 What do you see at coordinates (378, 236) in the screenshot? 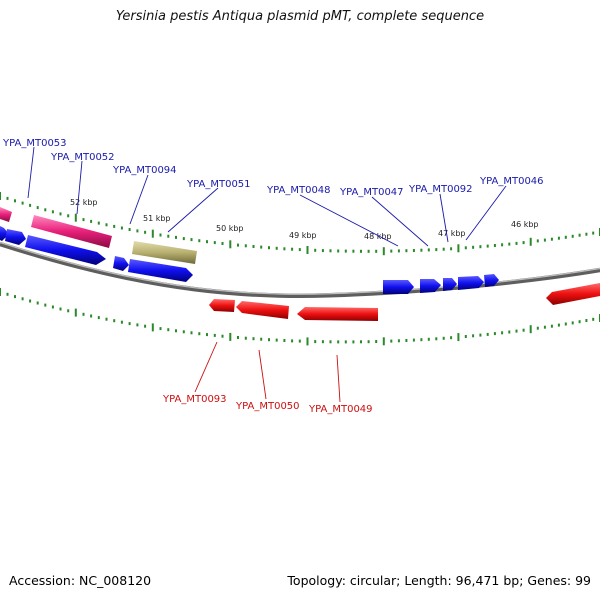
I see `scale-label: 48 kbp` at bounding box center [378, 236].